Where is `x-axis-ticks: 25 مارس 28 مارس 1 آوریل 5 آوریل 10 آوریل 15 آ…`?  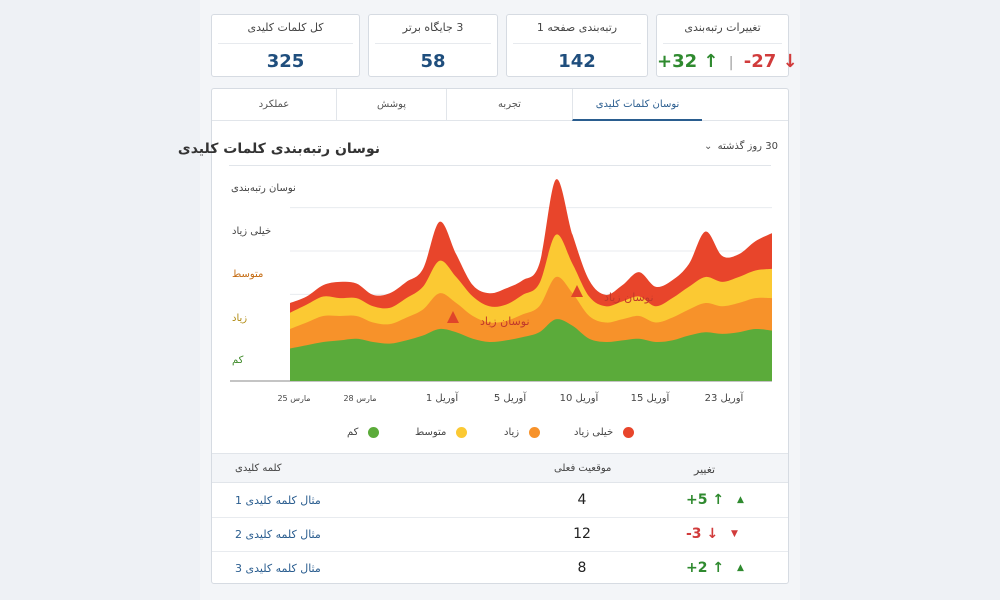
x-axis-ticks: 25 مارس 28 مارس 1 آوریل 5 آوریل 10 آوریل 15 آ… is located at coordinates (510, 397).